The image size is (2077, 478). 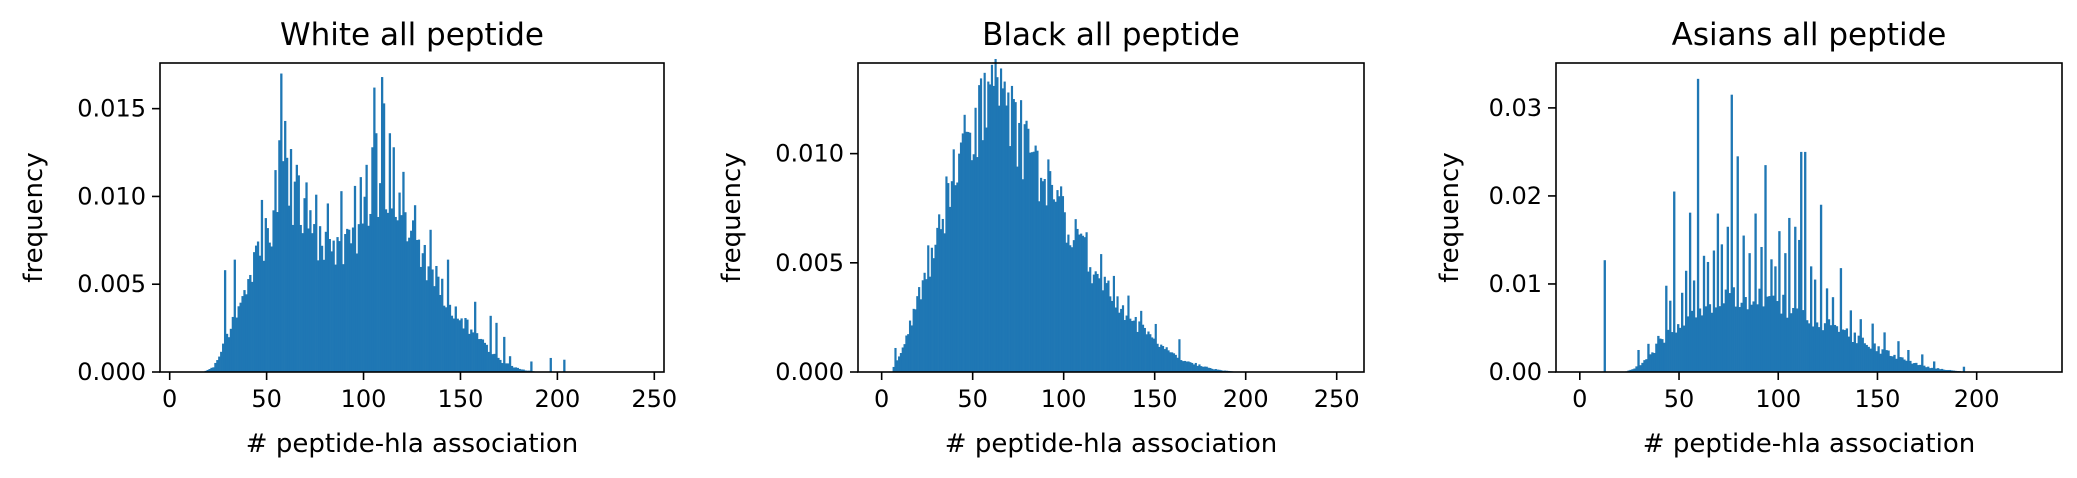 What do you see at coordinates (461, 399) in the screenshot?
I see `panel-white-x-tick-label: 150` at bounding box center [461, 399].